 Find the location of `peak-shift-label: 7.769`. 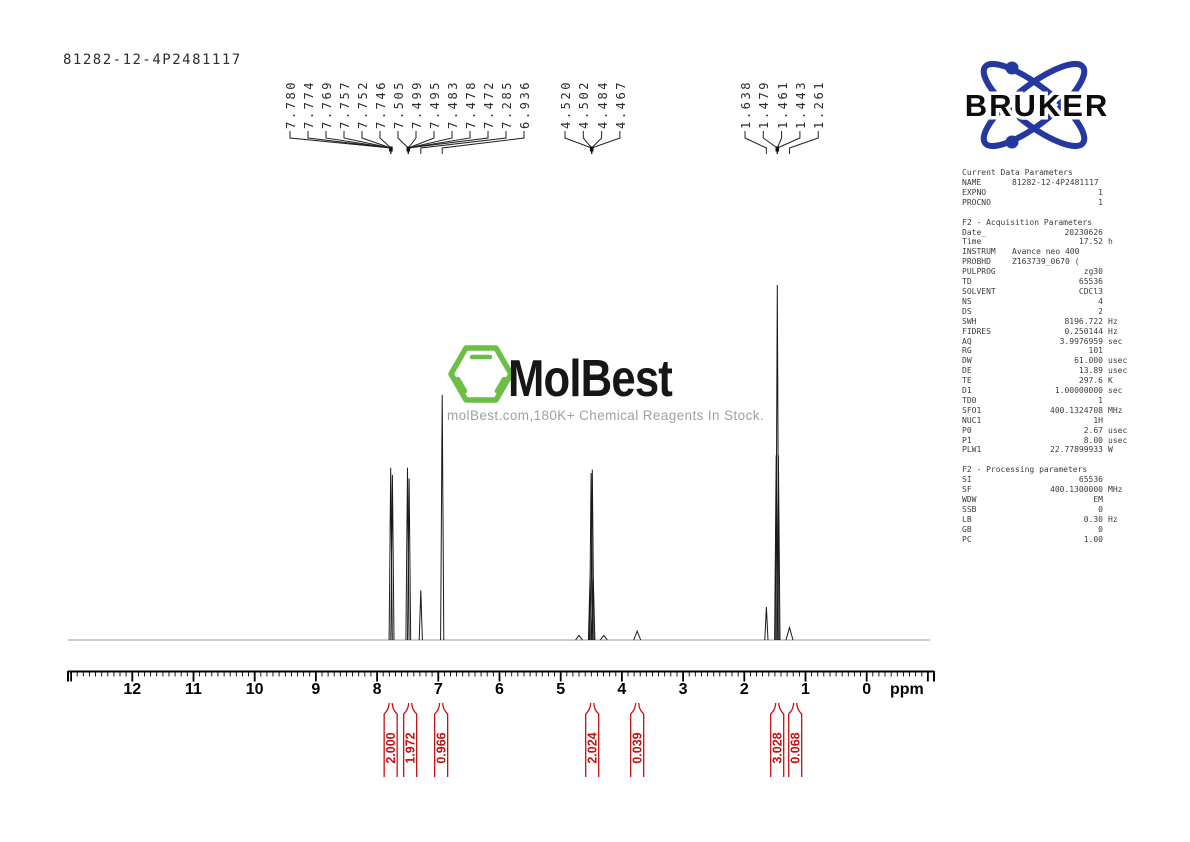

peak-shift-label: 7.769 is located at coordinates (327, 104).